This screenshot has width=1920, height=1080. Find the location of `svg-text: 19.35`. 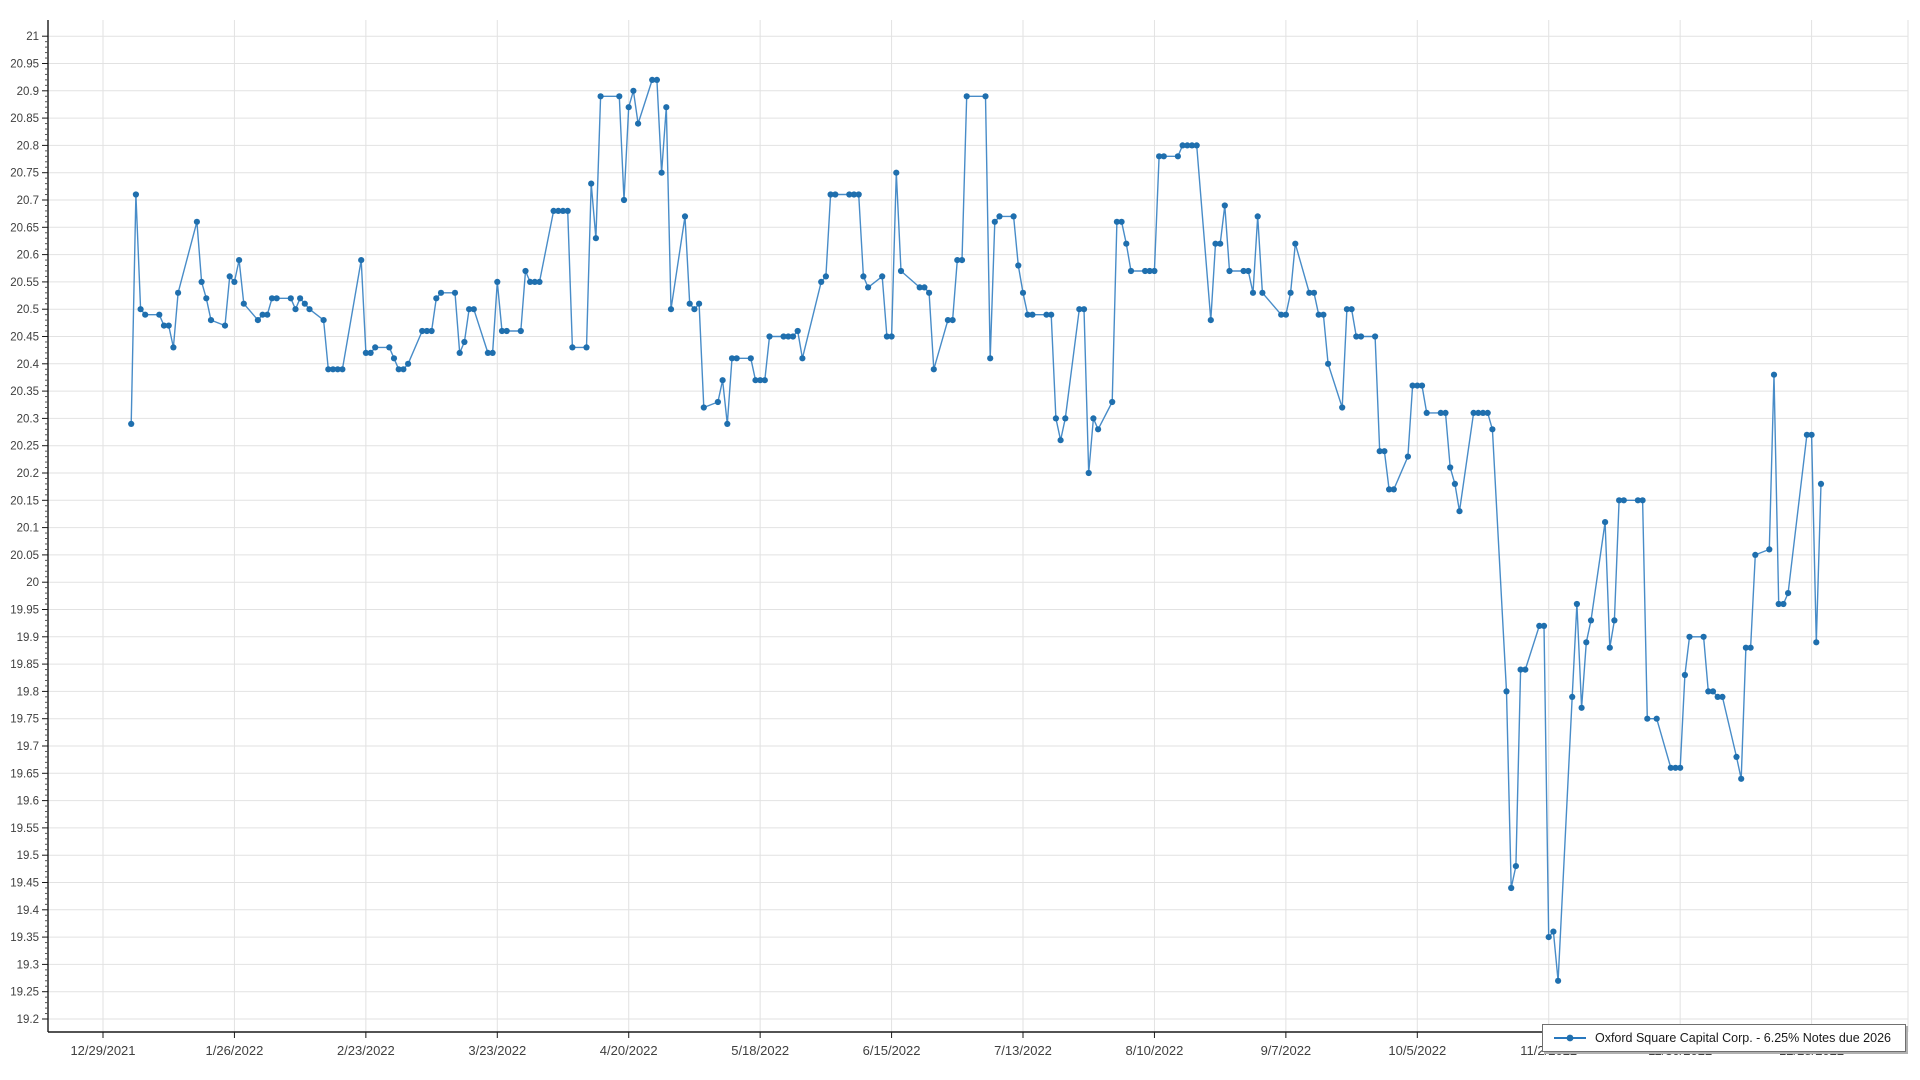

svg-text: 19.35 is located at coordinates (24, 938).